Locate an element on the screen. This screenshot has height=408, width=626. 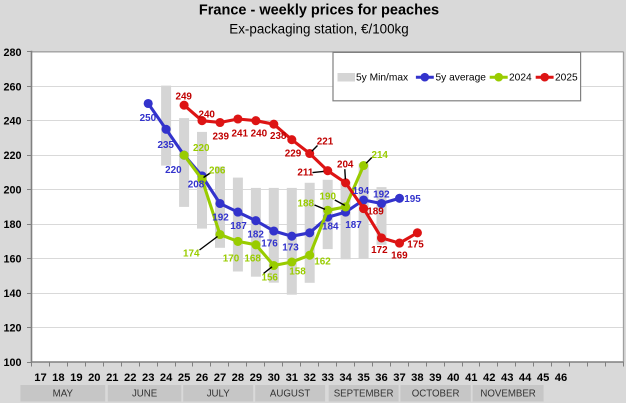
svg-text: 250 is located at coordinates (148, 118).